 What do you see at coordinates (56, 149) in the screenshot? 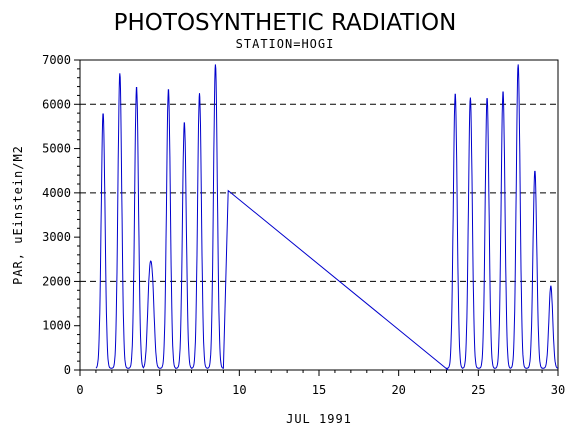
I see `y-tick-label: 5000` at bounding box center [56, 149].